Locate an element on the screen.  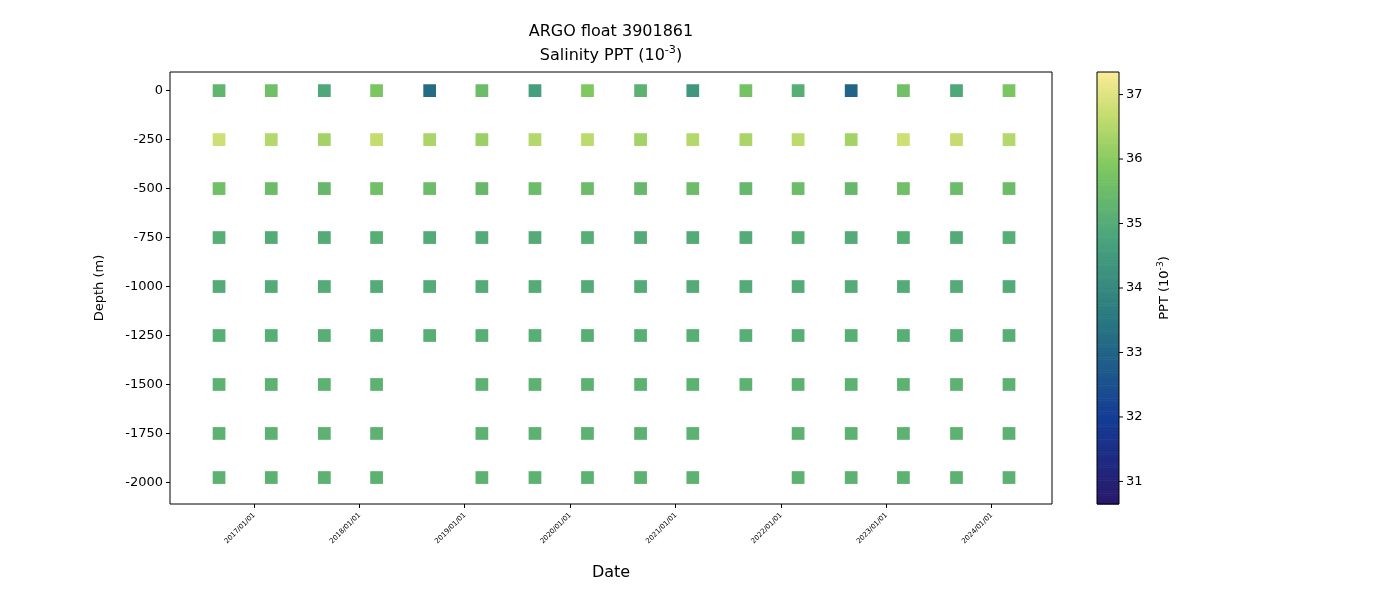
y-tick-label: -1000 is located at coordinates (144, 285).